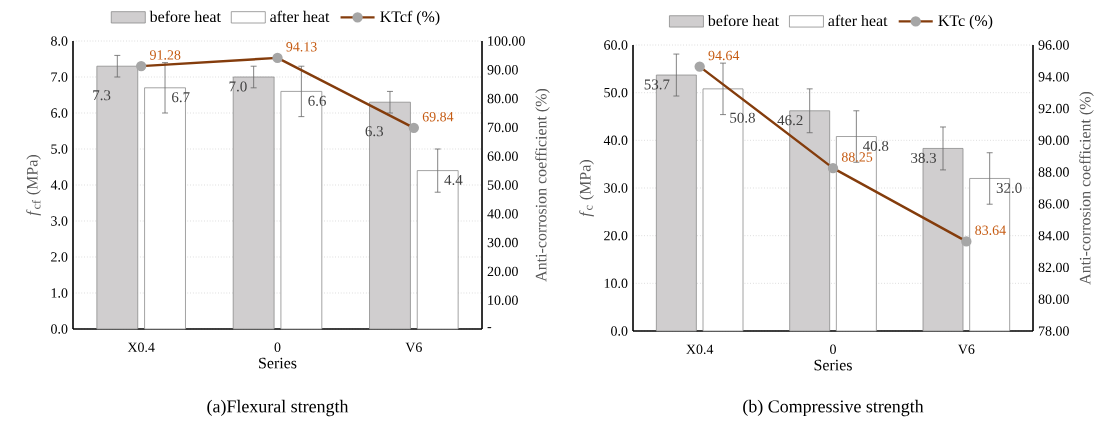 The image size is (1099, 426). What do you see at coordinates (616, 283) in the screenshot?
I see `y-tick-label: 10.0` at bounding box center [616, 283].